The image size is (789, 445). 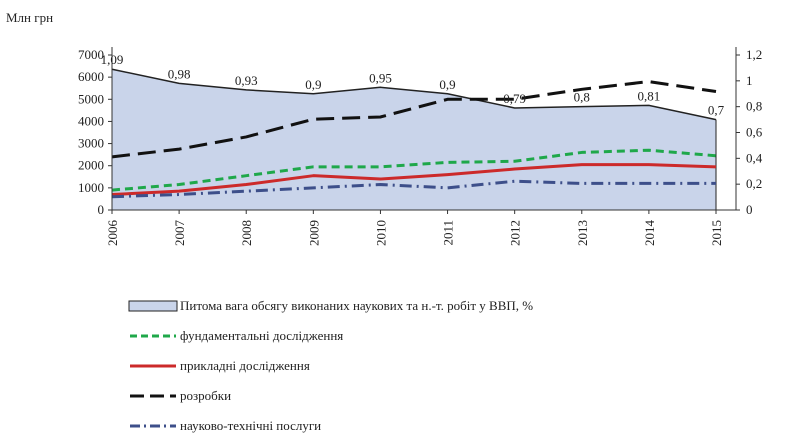 I want to click on legend-item-fundamental: фундаментальні дослідження, so click(x=330, y=336).